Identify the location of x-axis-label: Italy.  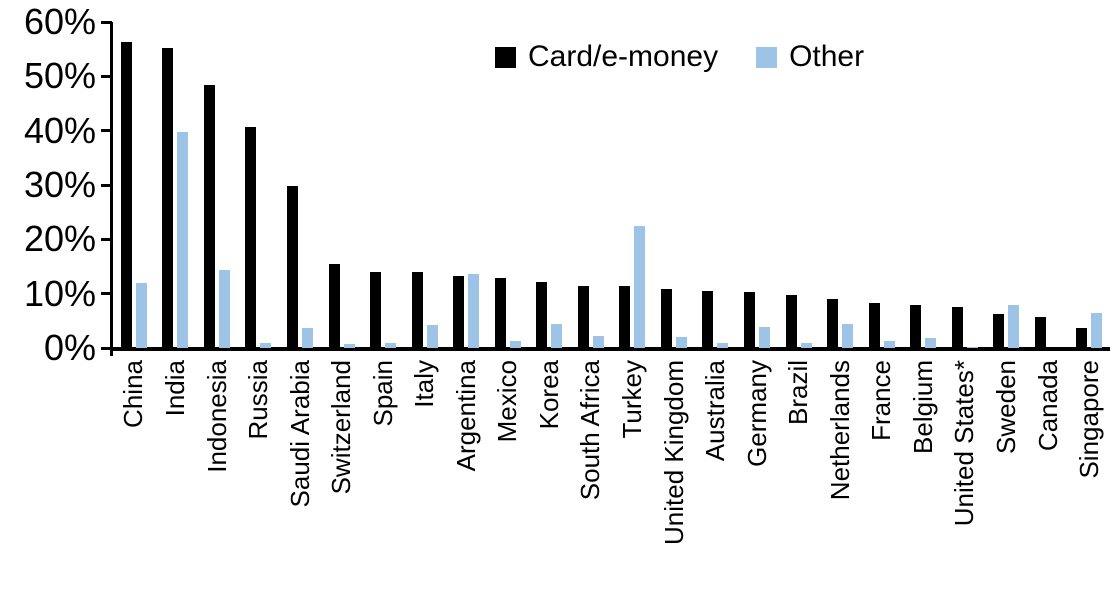
(424, 384).